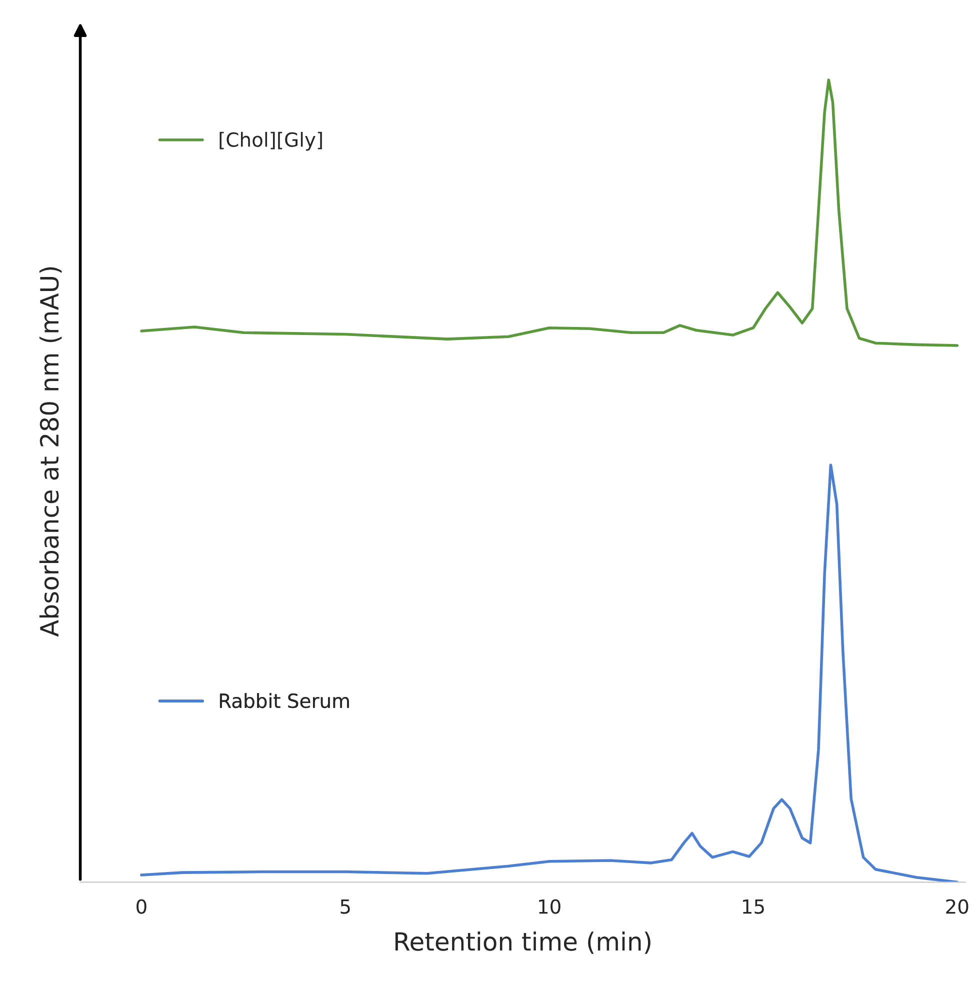 The height and width of the screenshot is (989, 979). What do you see at coordinates (271, 141) in the screenshot?
I see `legend-label: [Chol][Gly]` at bounding box center [271, 141].